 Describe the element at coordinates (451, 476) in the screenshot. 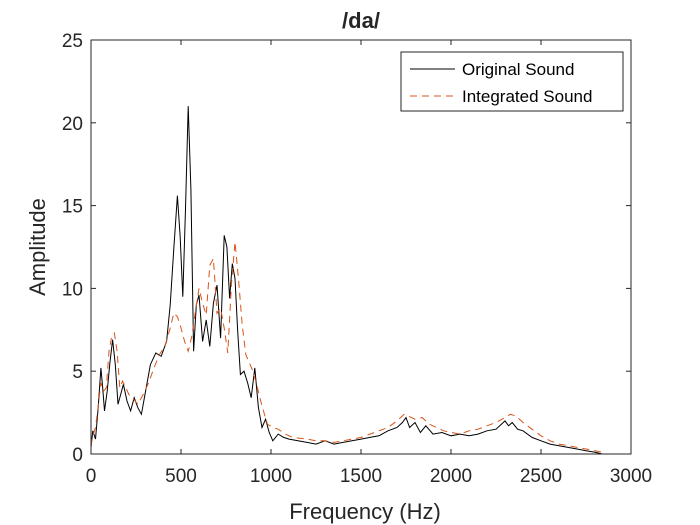

I see `x-tick-label: 2000` at that location.